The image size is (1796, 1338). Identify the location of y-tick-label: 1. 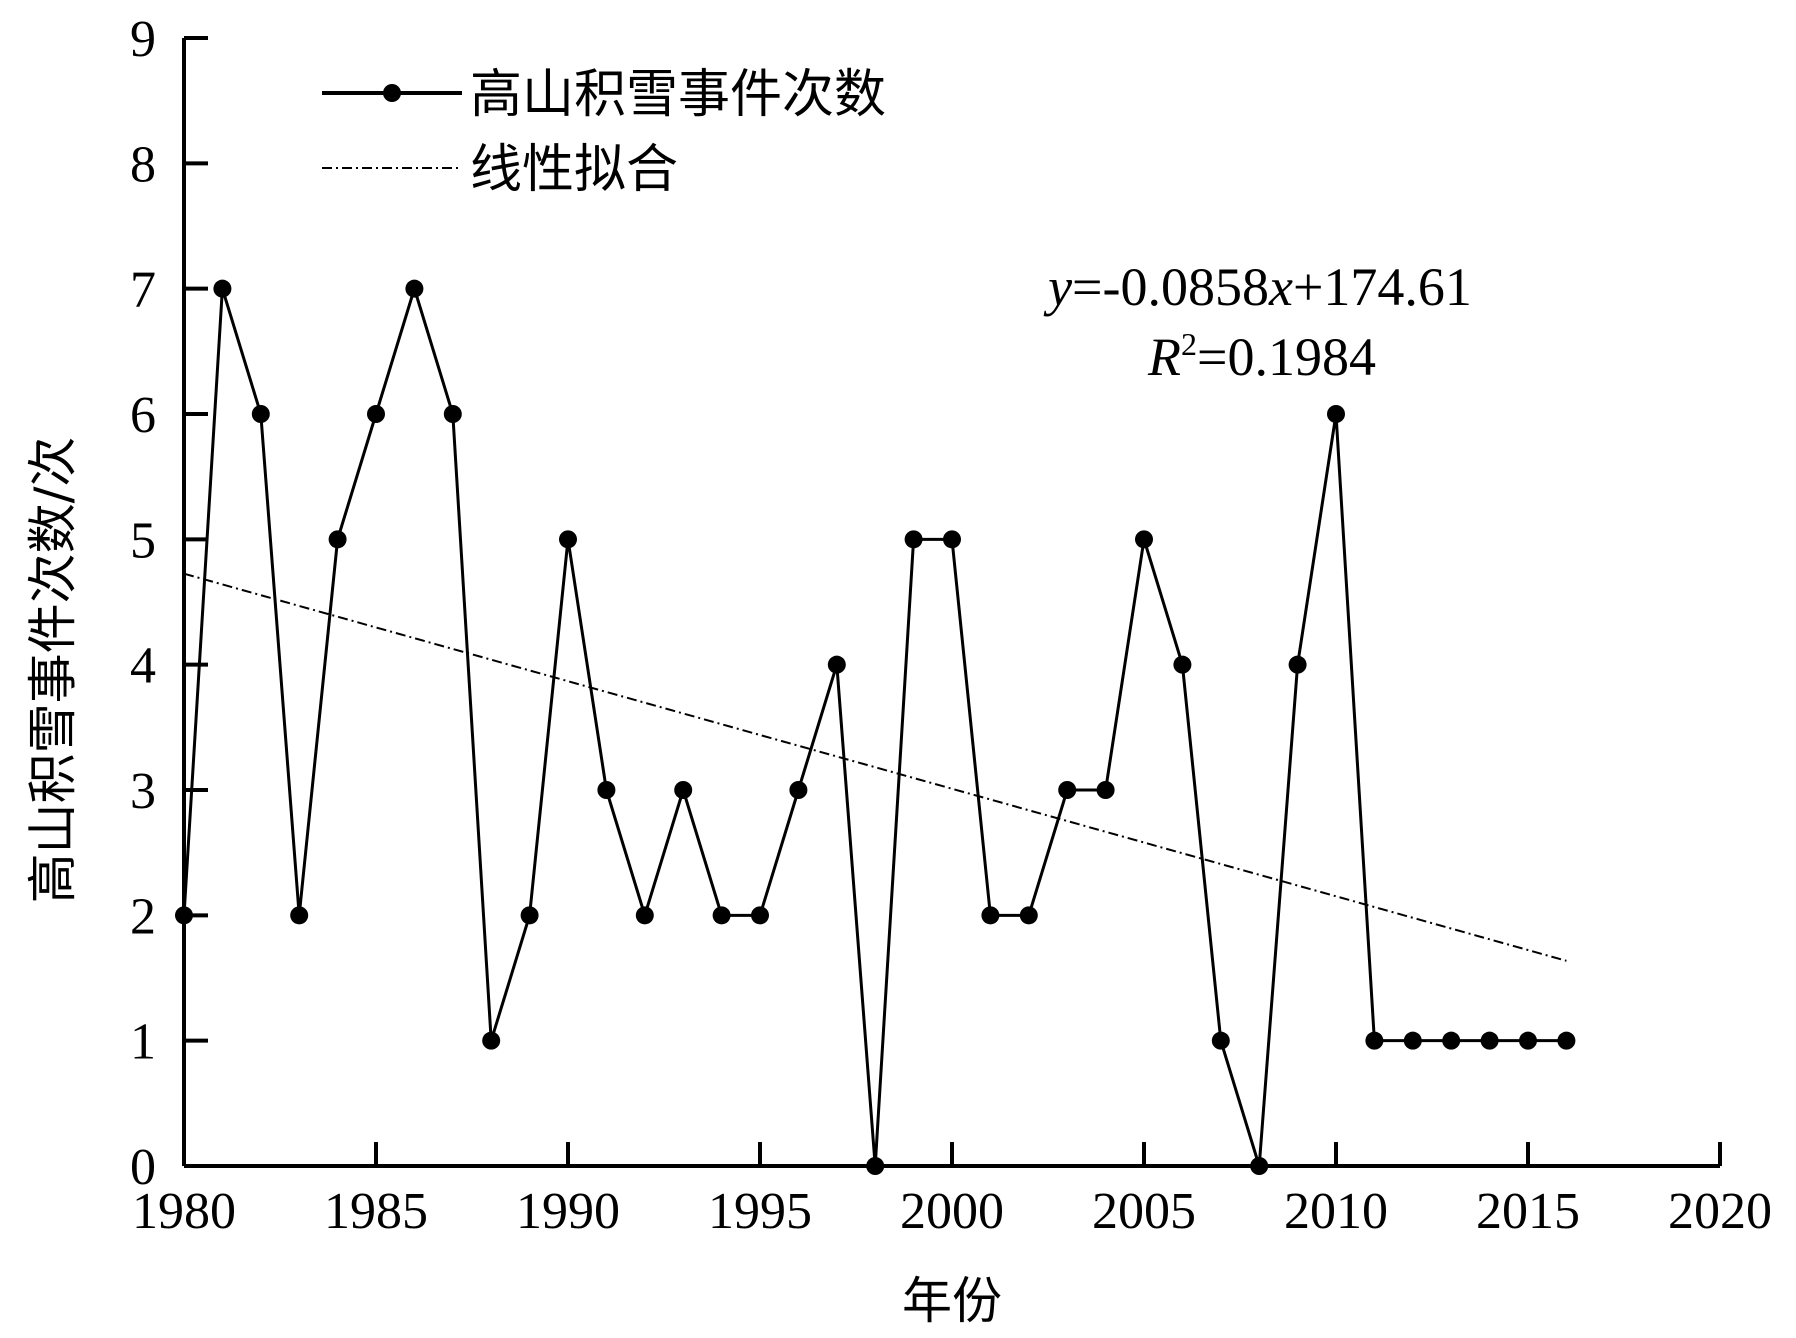
(143, 1042).